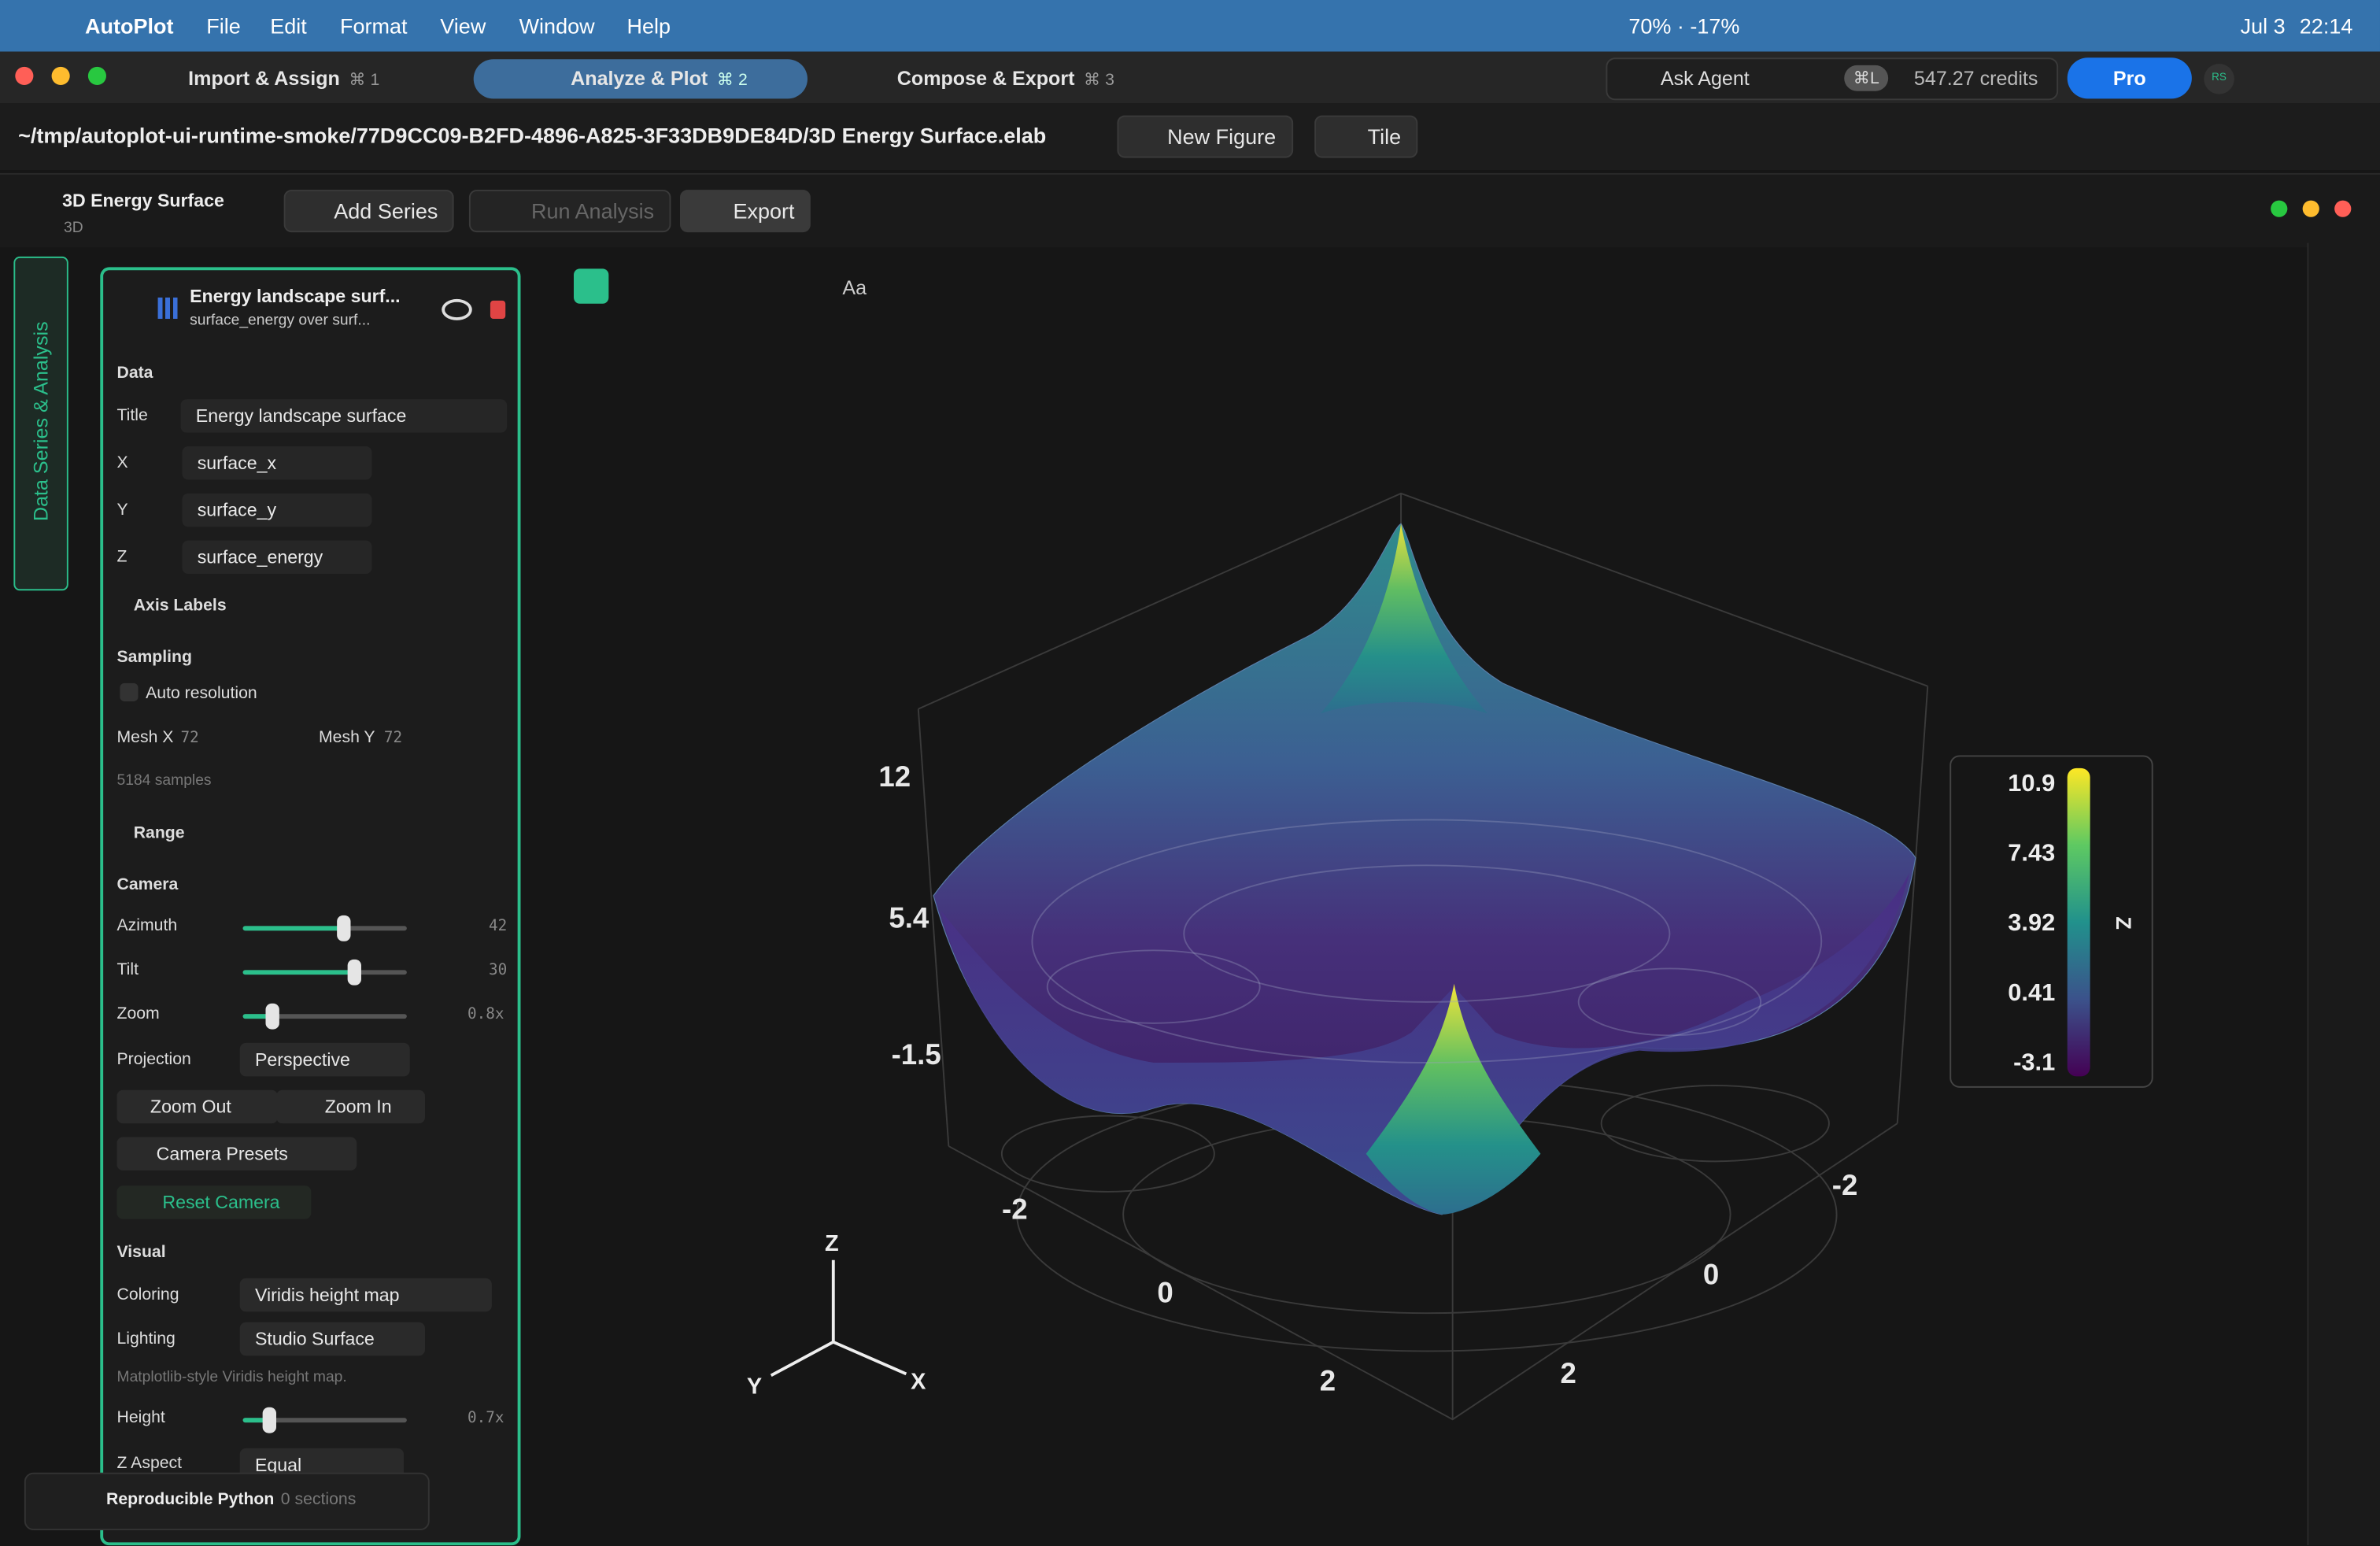  What do you see at coordinates (457, 309) in the screenshot?
I see `visibility-button` at bounding box center [457, 309].